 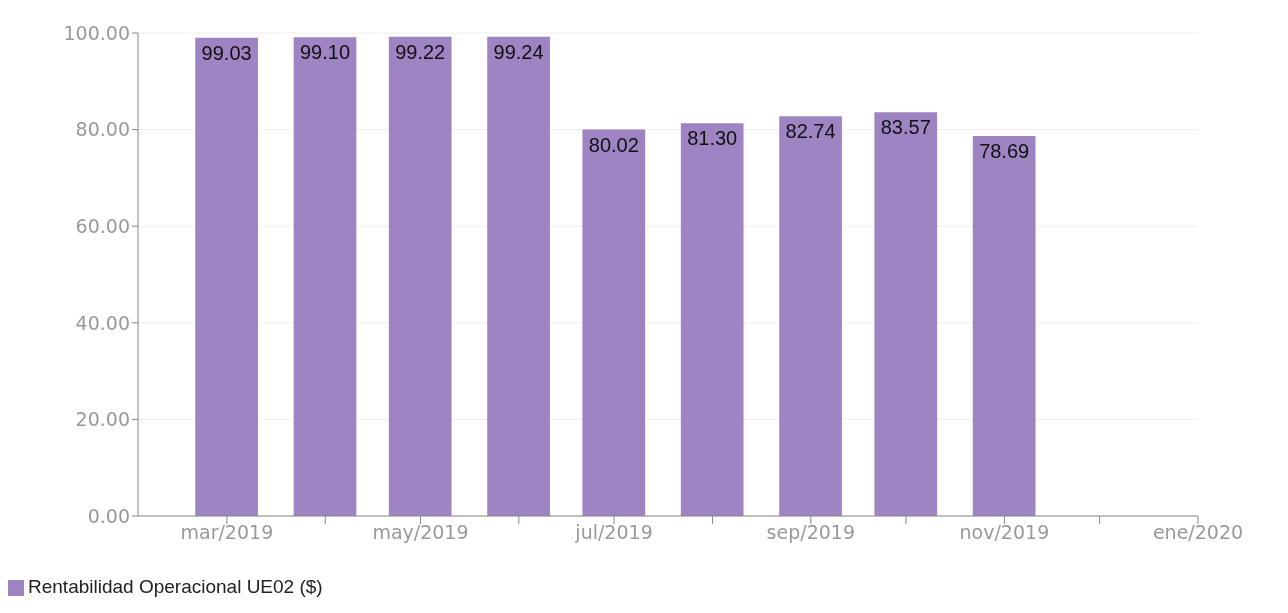 What do you see at coordinates (227, 532) in the screenshot?
I see `x-tick-label: mar/2019` at bounding box center [227, 532].